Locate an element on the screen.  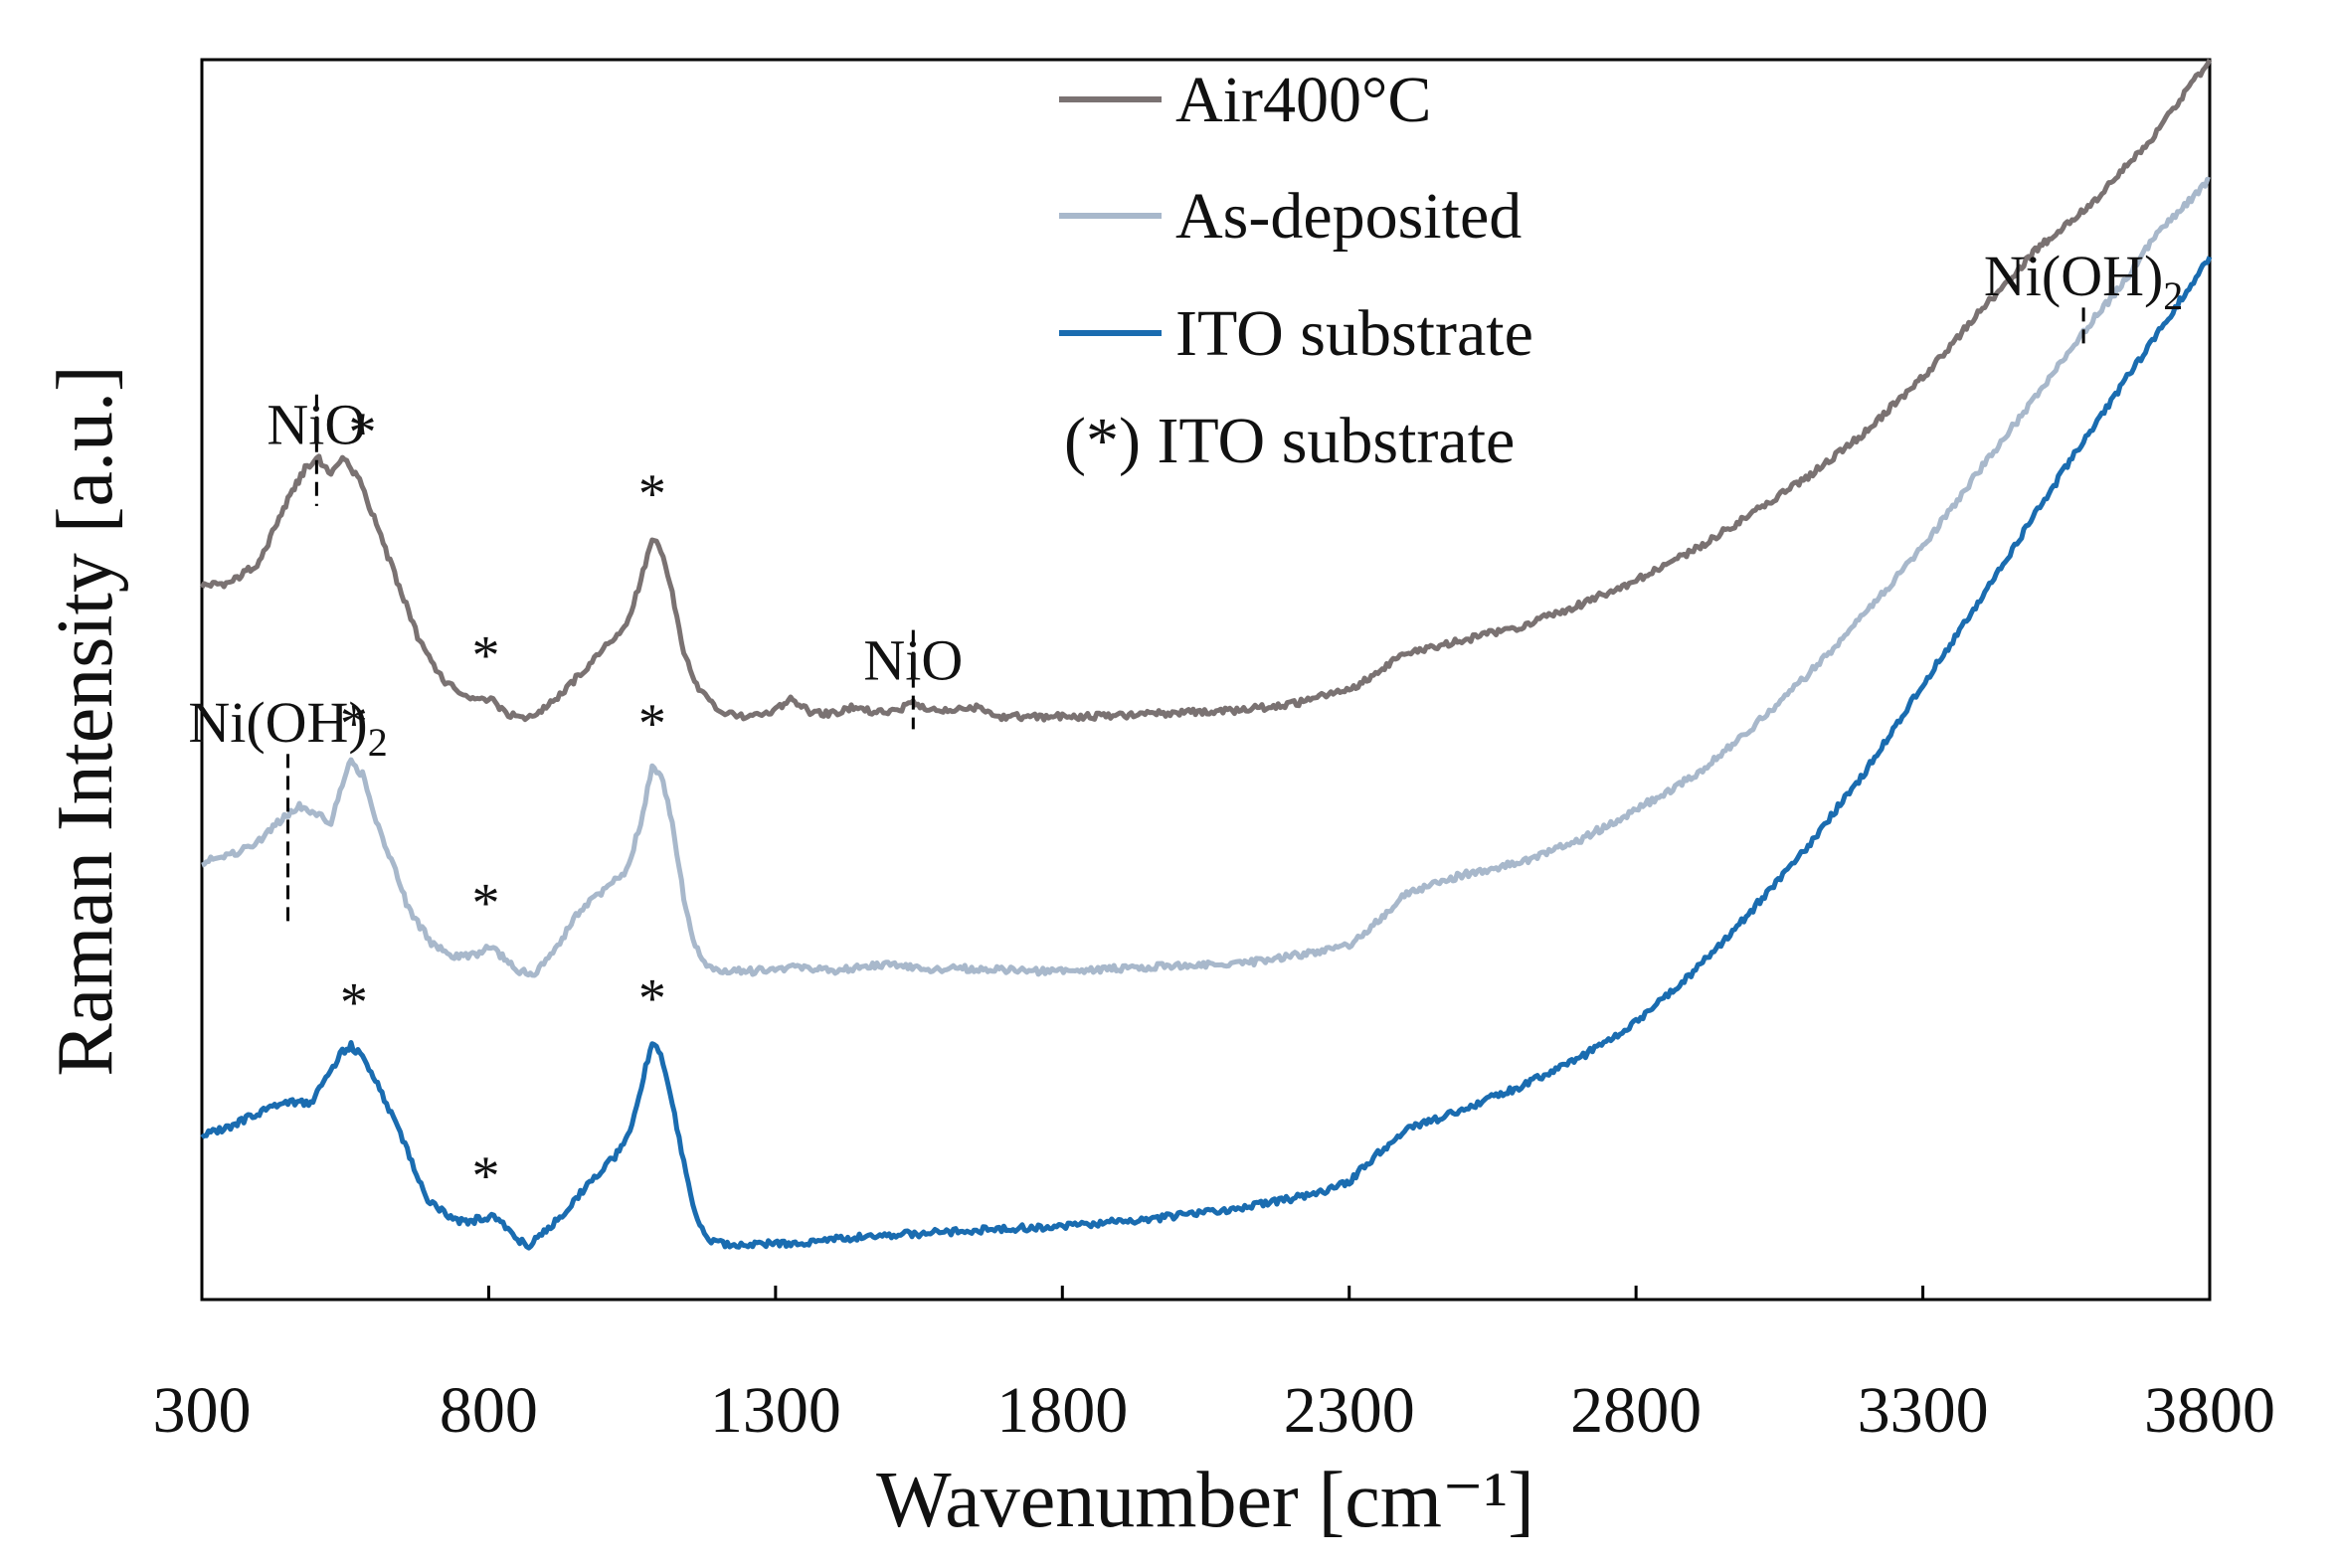
y-axis-title: Raman Intensity [a.u.] is located at coordinates (86, 721).